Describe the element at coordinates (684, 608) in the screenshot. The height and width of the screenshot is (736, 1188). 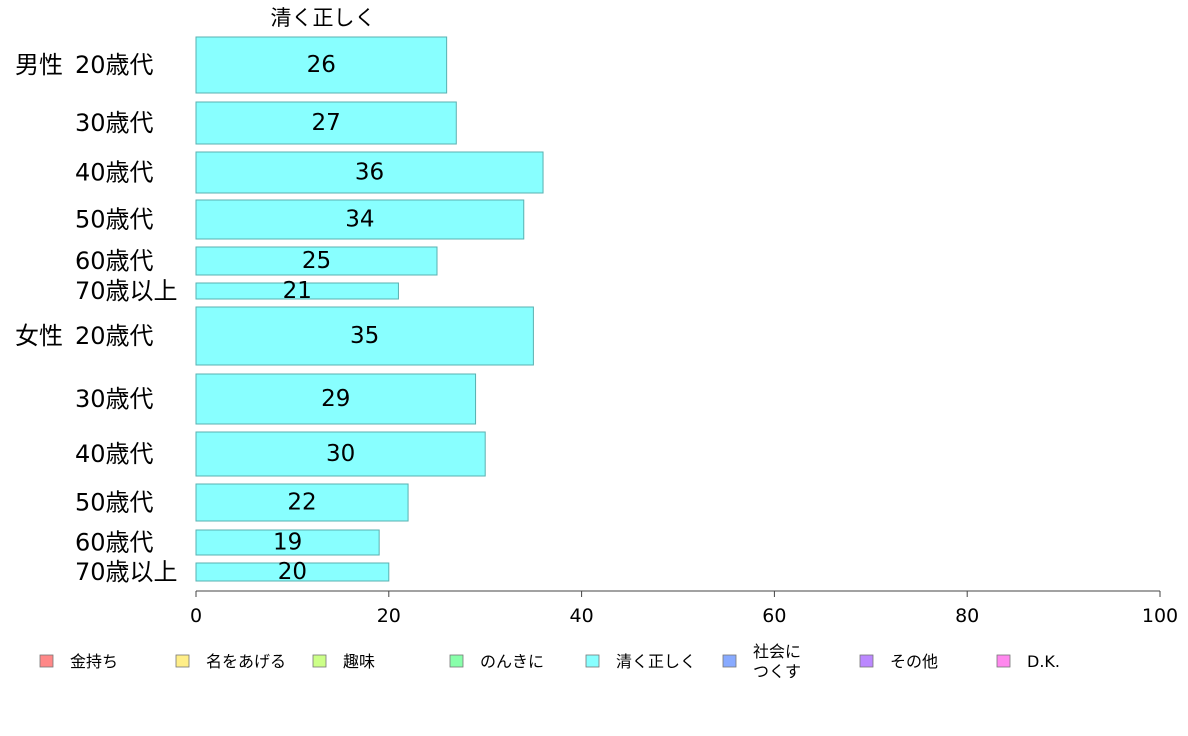
I see `x-axis: 0 20 40 60 80 100` at that location.